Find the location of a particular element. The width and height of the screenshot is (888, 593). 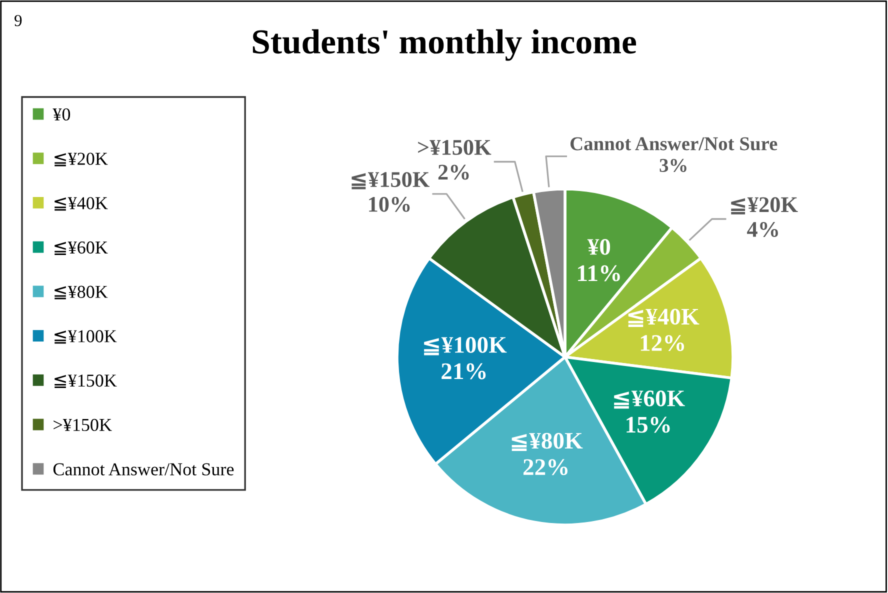

data-label: 10% is located at coordinates (389, 204).